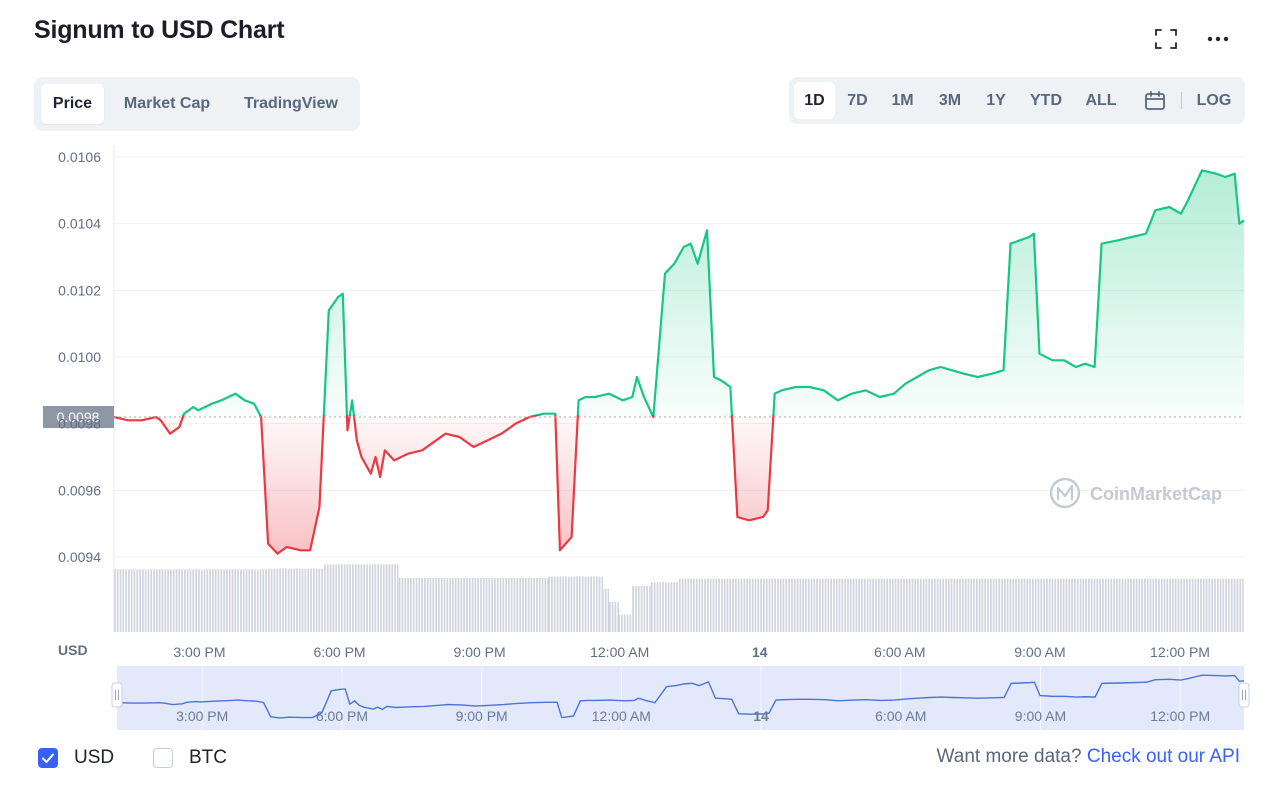 Image resolution: width=1280 pixels, height=797 pixels. Describe the element at coordinates (117, 695) in the screenshot. I see `navigator-left-handle` at that location.